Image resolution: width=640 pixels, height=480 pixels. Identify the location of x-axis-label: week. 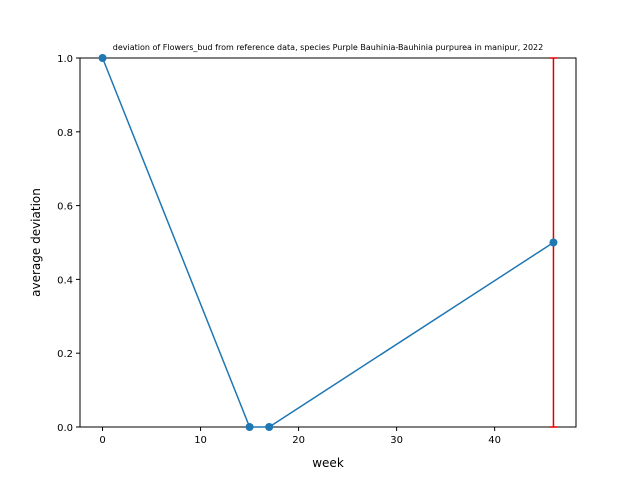
(328, 463).